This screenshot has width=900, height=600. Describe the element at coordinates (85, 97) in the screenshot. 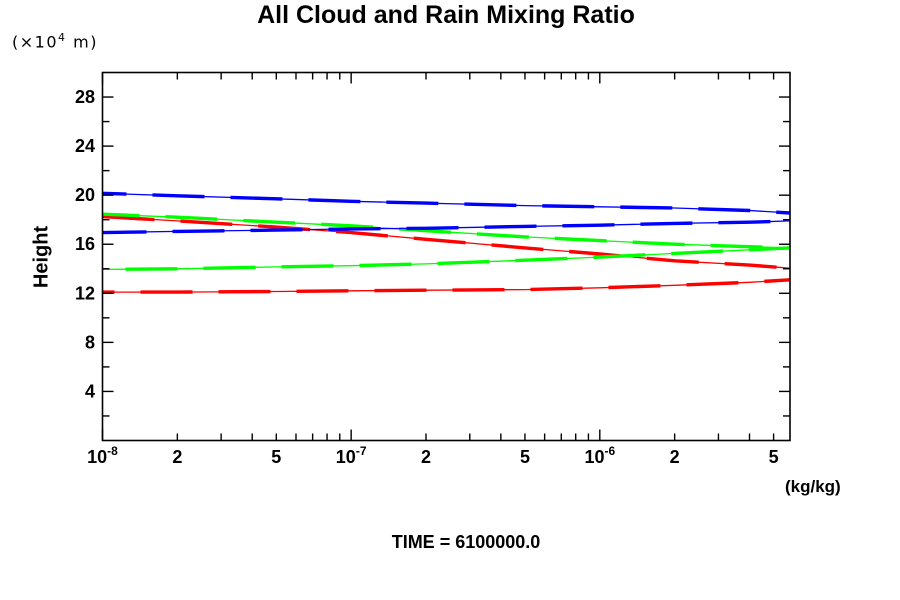

I see `y-tick-label: 28` at that location.